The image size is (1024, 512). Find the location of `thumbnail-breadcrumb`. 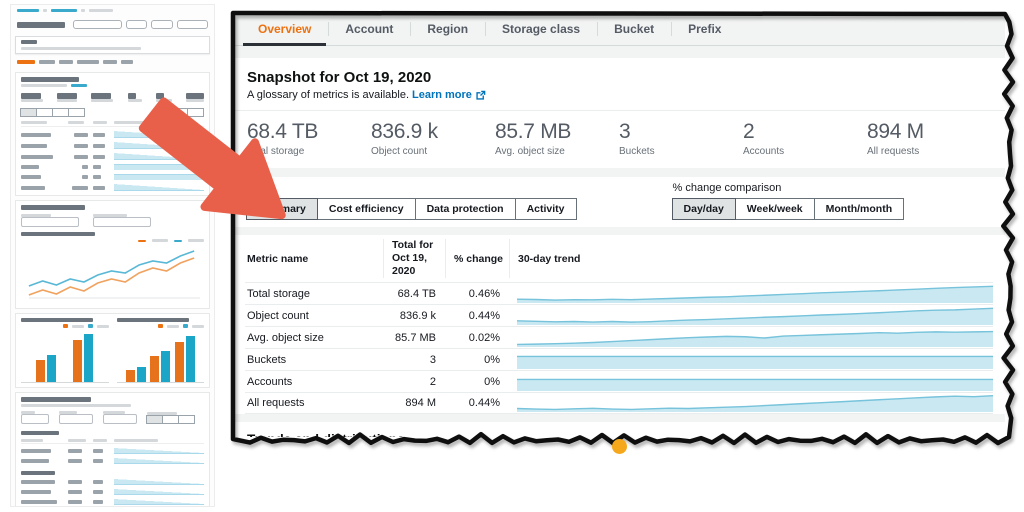

thumbnail-breadcrumb is located at coordinates (112, 10).